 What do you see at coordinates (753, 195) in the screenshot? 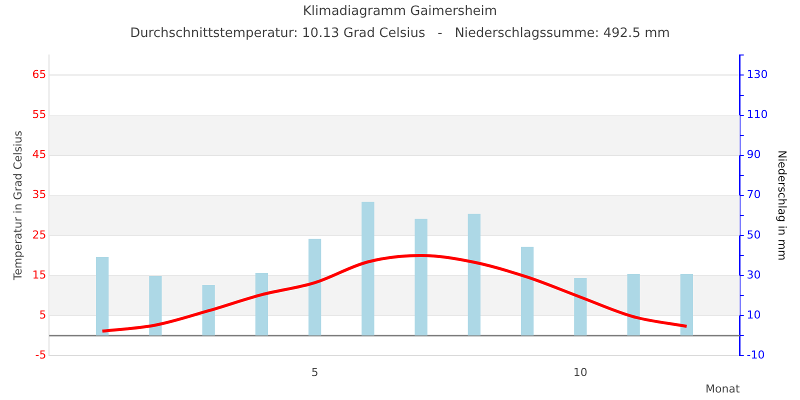
I see `y2-tick-label: 70` at bounding box center [753, 195].